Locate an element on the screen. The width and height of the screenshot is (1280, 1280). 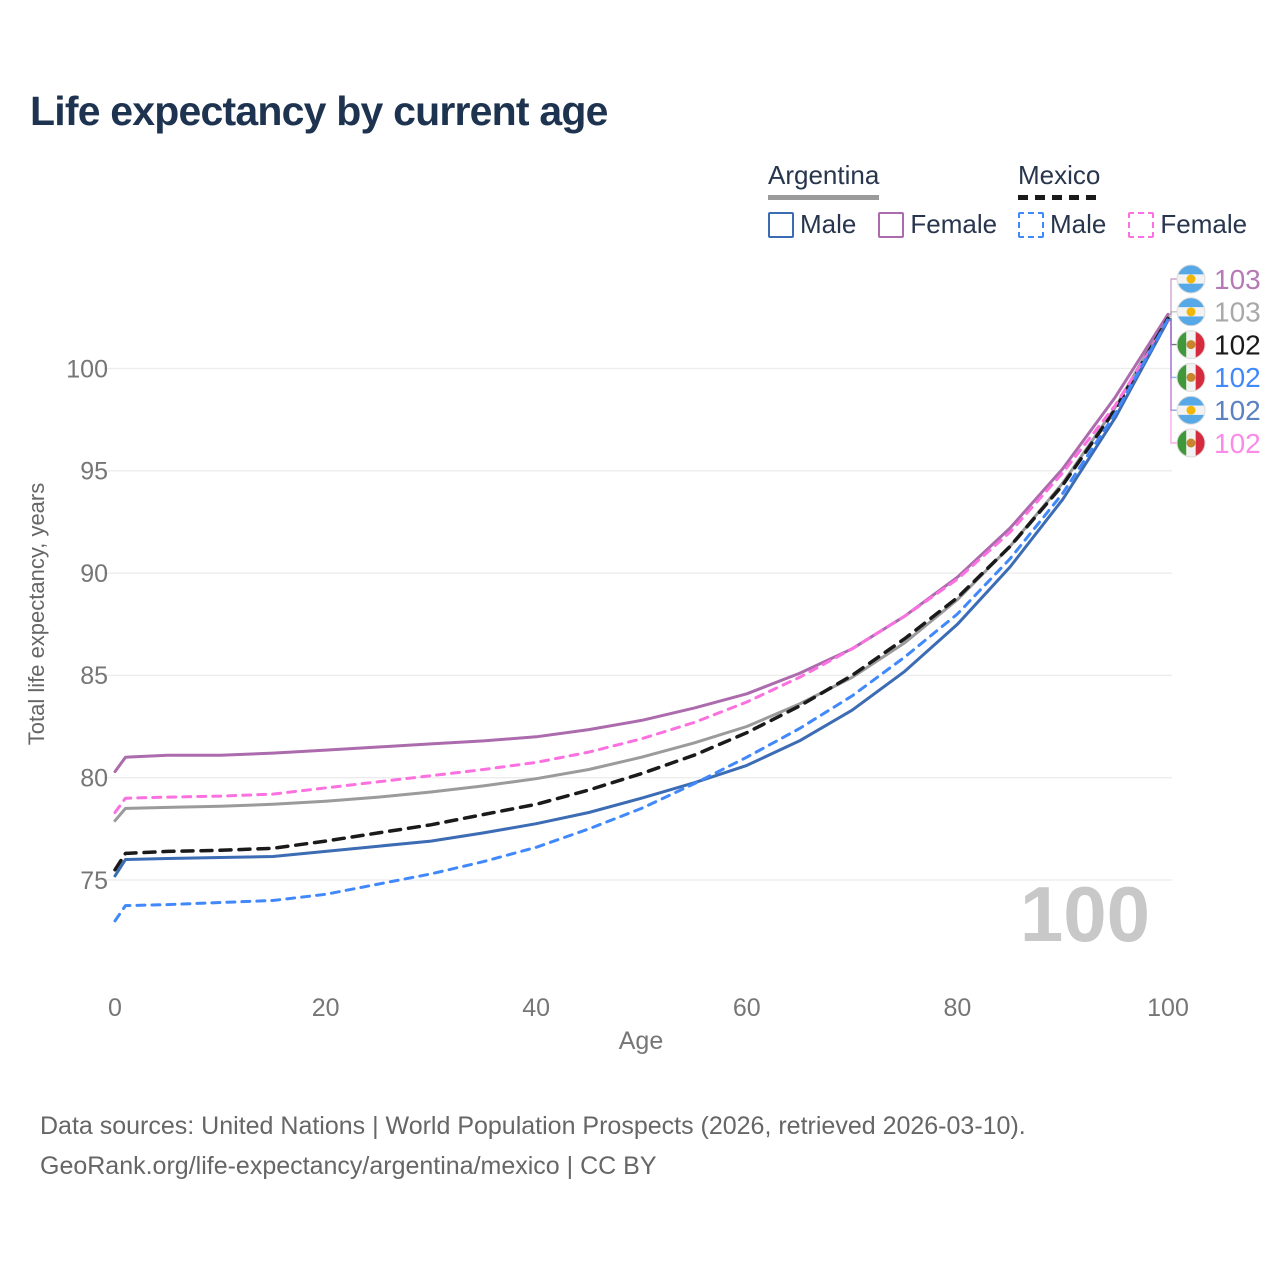
x-tick-label: 20 is located at coordinates (326, 1008).